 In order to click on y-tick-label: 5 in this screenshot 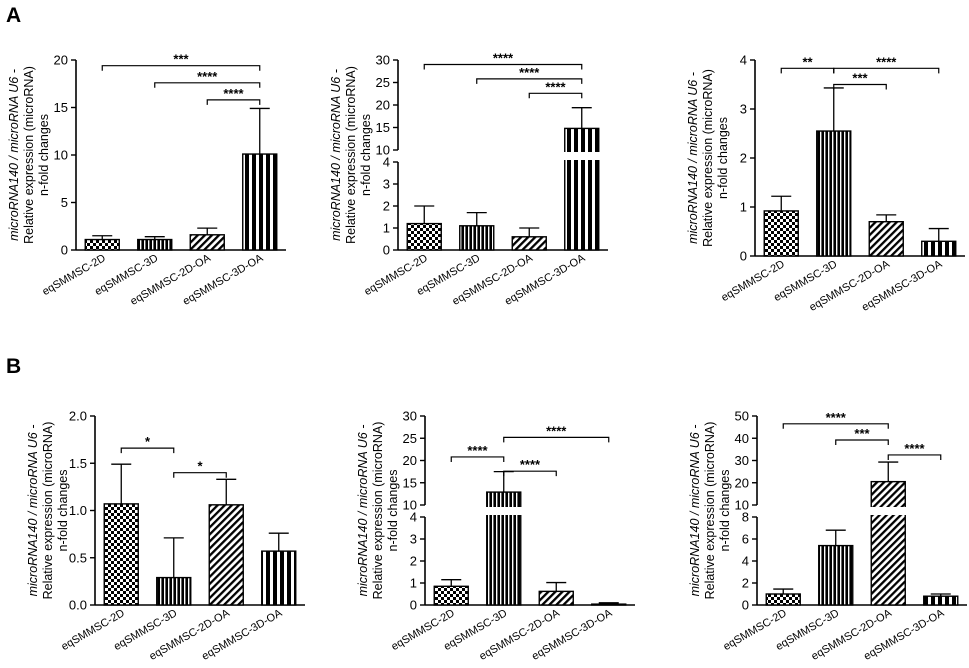, I will do `click(64, 202)`.